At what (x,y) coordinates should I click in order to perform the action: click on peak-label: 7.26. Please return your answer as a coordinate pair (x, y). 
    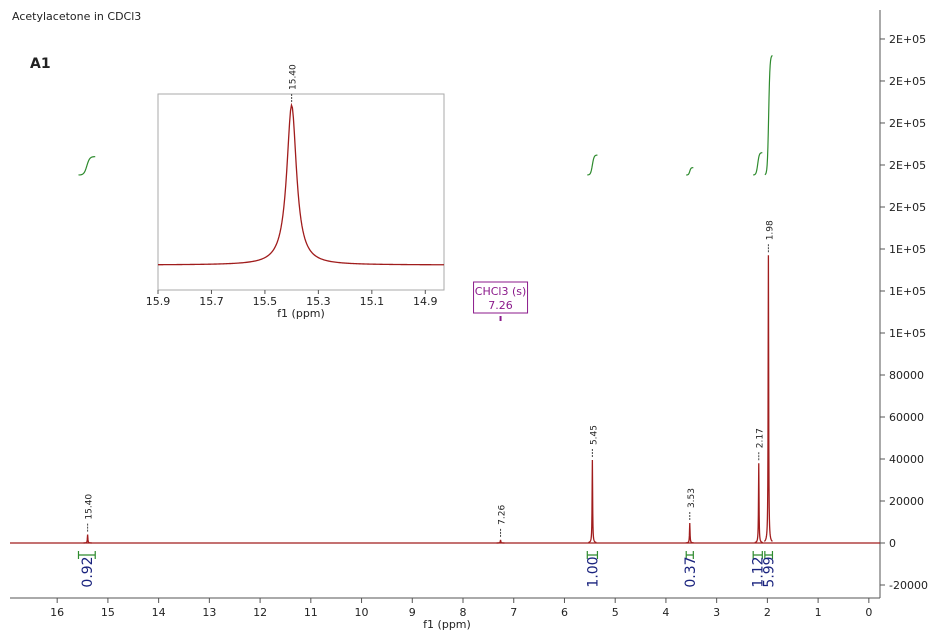
    Looking at the image, I should click on (503, 515).